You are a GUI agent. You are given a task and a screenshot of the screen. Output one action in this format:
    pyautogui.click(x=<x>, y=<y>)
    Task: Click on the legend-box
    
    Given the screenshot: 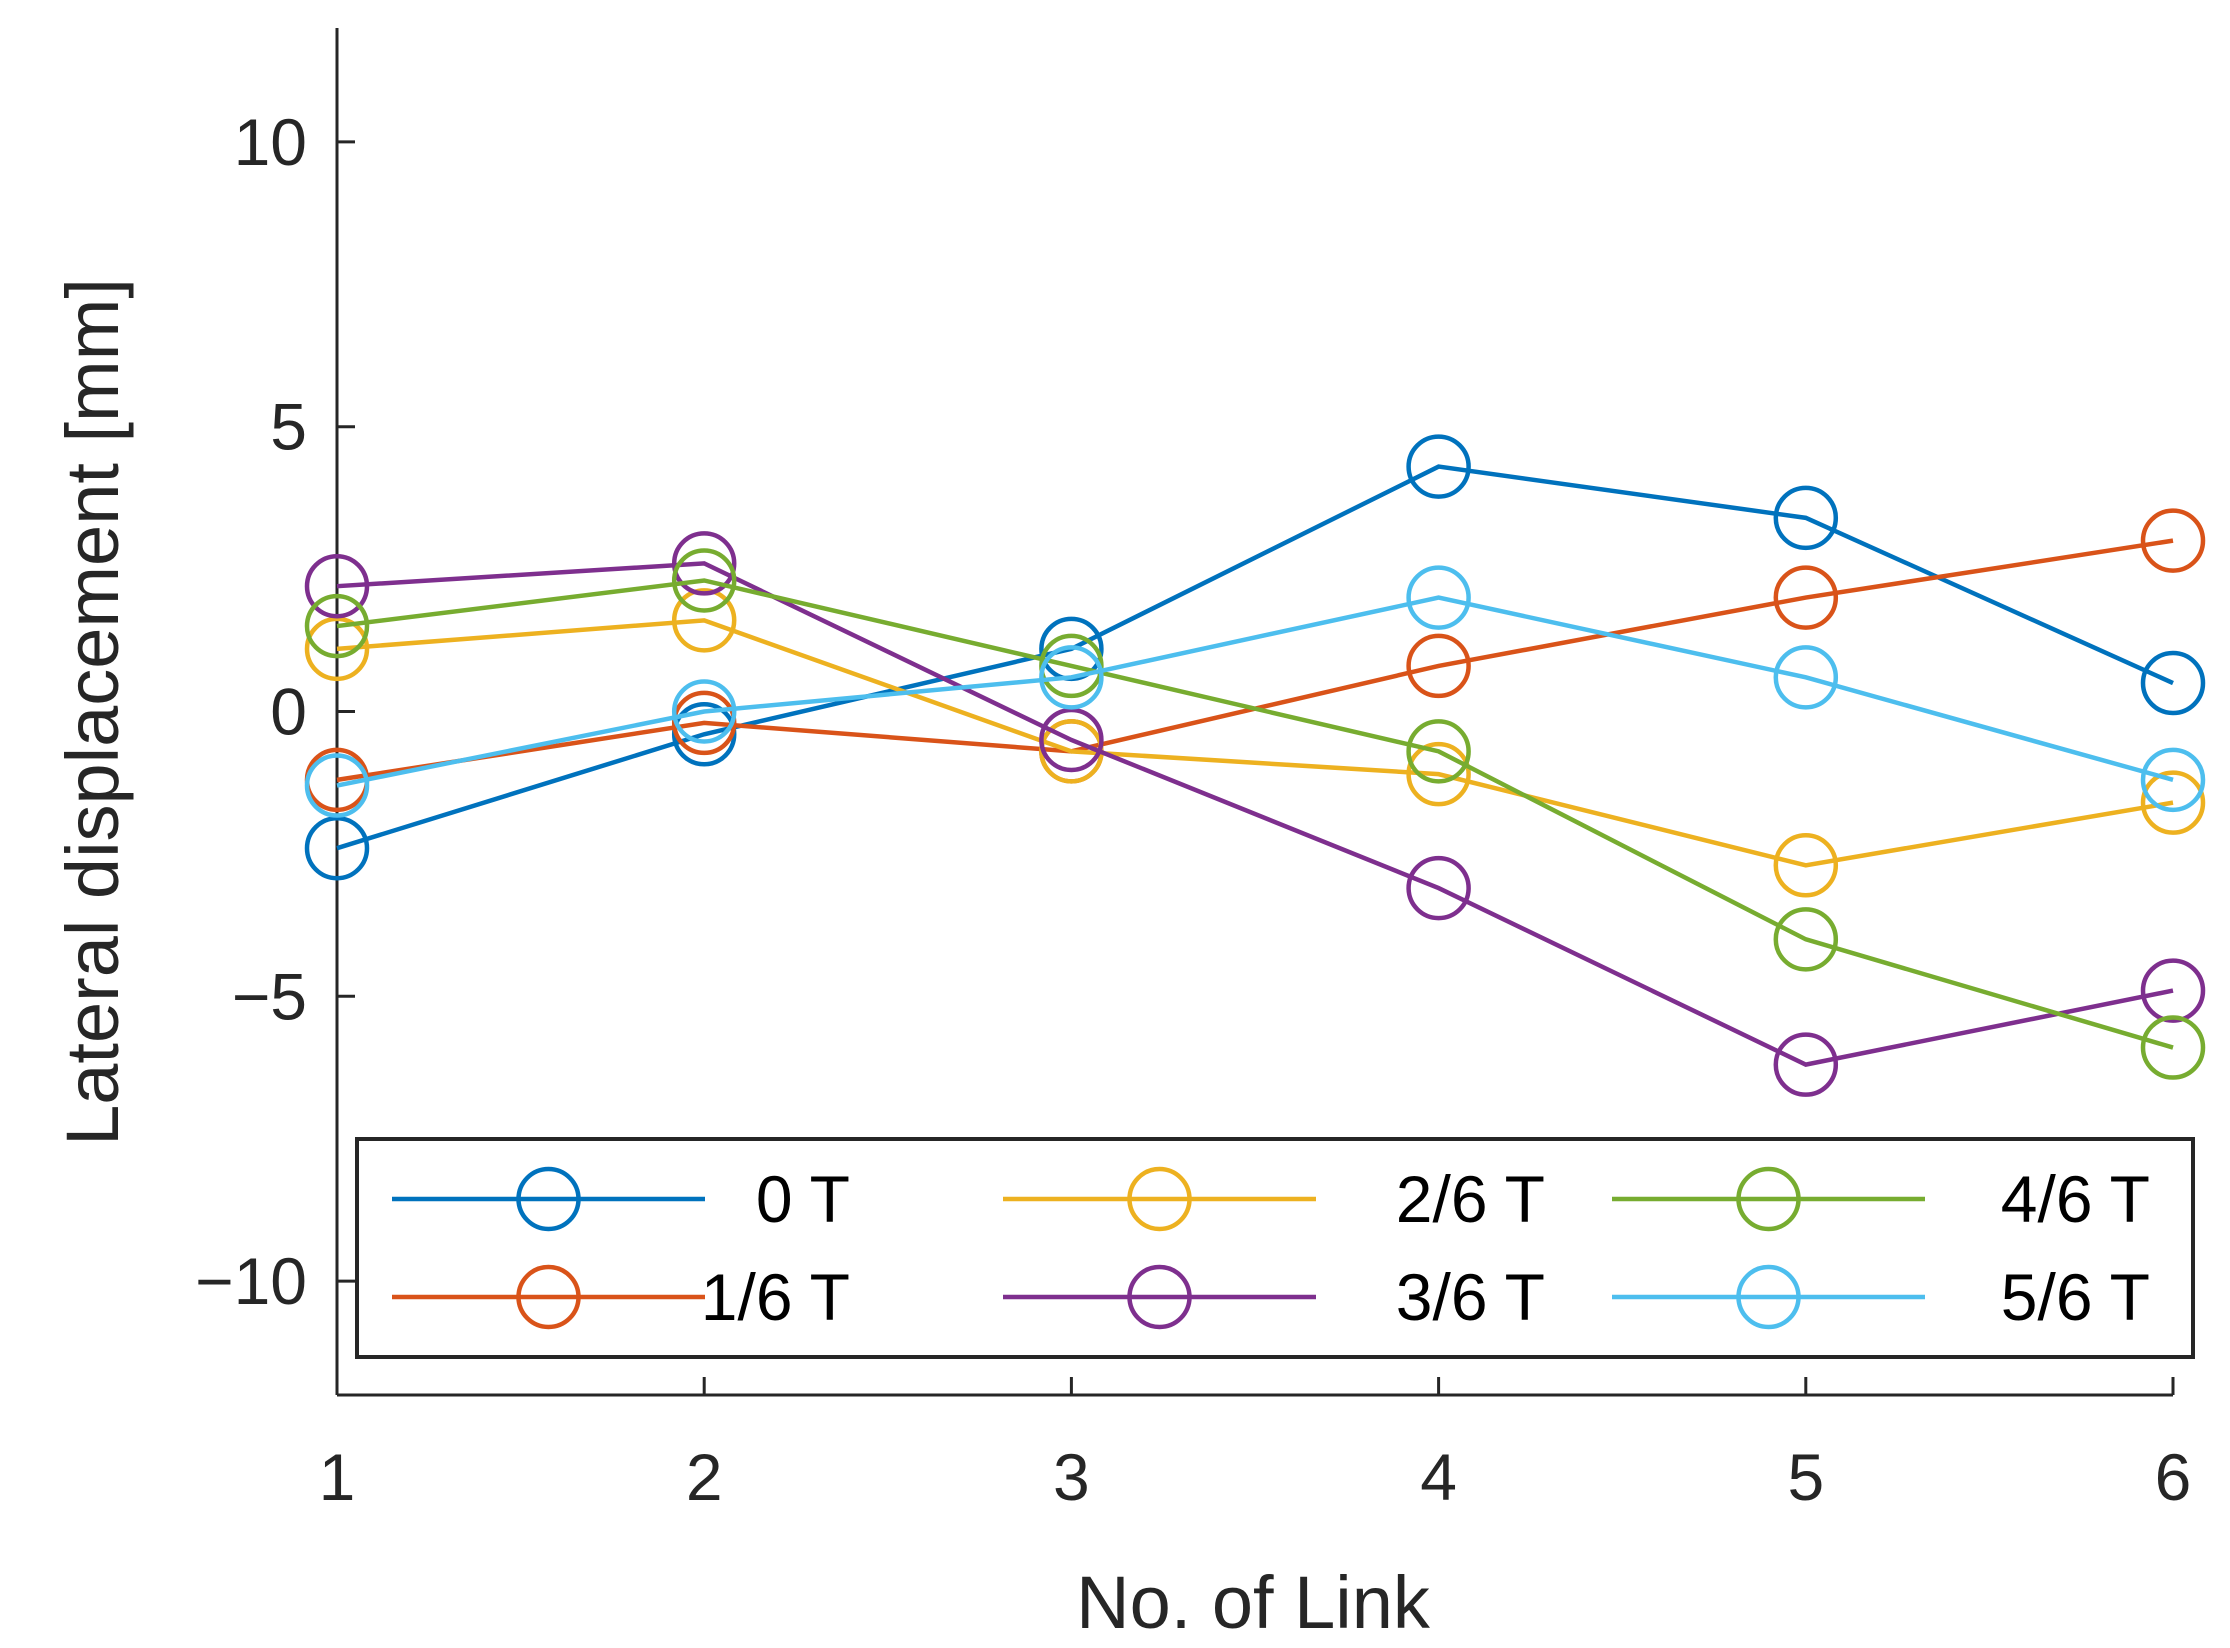 What is the action you would take?
    pyautogui.click(x=1275, y=1248)
    